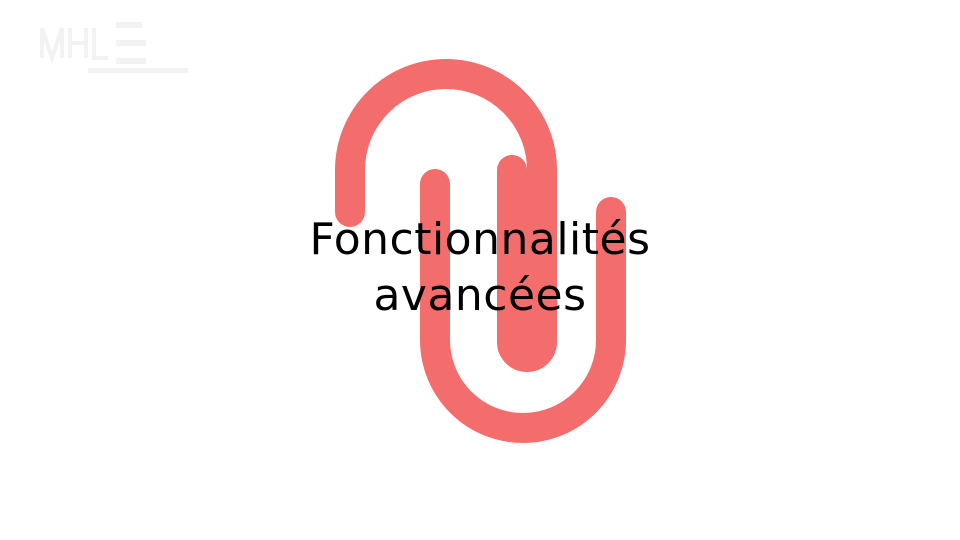  I want to click on slide-title: Fonctionnalités avancées, so click(480, 268).